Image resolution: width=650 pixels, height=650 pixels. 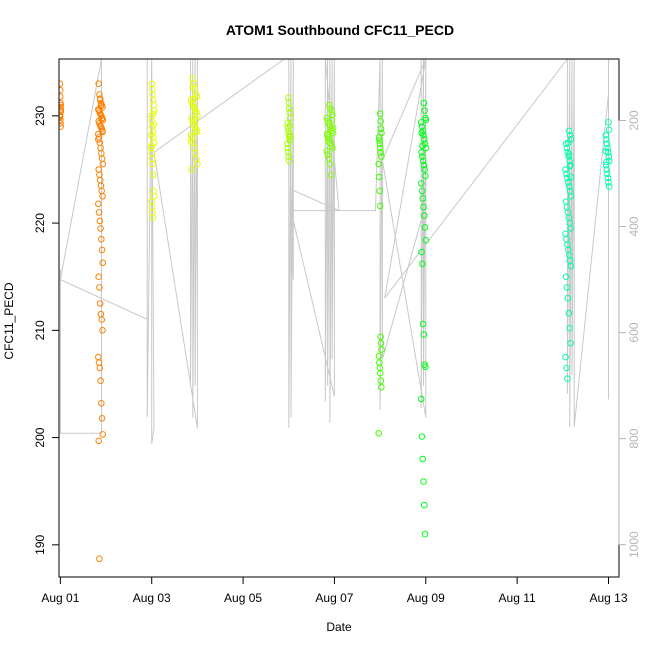 What do you see at coordinates (517, 598) in the screenshot?
I see `x-tick-label: Aug 11` at bounding box center [517, 598].